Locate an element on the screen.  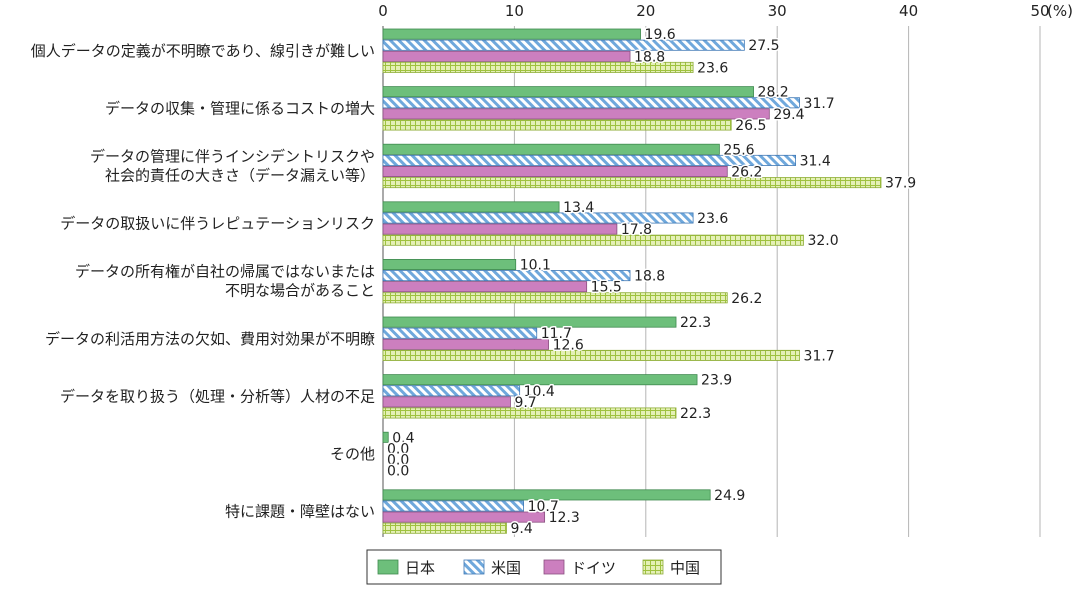
bar-中国-8 is located at coordinates (444, 528).